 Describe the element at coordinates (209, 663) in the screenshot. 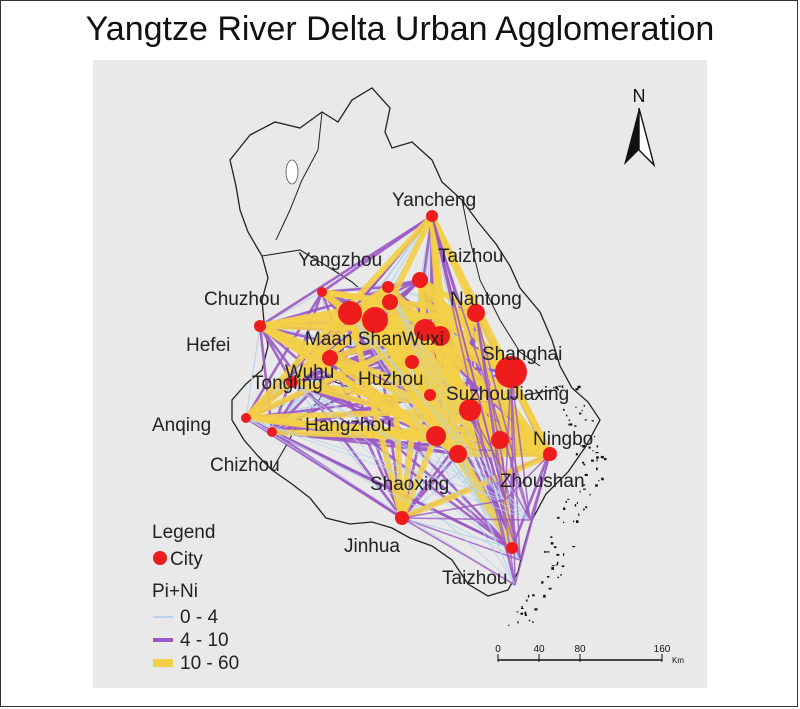

I see `legend-class-3-label: 10 - 60` at that location.